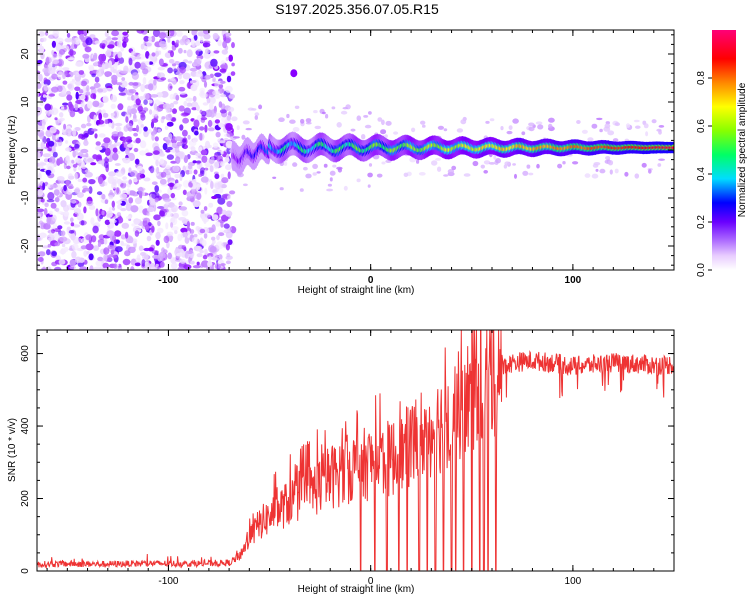 The width and height of the screenshot is (750, 600). What do you see at coordinates (371, 581) in the screenshot?
I see `snr-x-tick-label: 0` at bounding box center [371, 581].